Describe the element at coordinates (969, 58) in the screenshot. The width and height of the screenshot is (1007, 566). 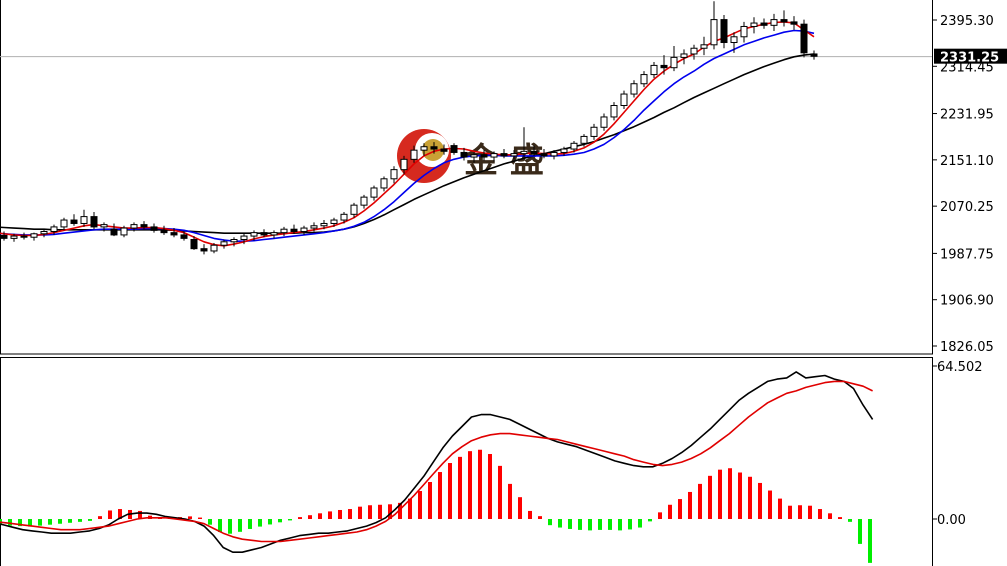
I see `current-price-label: 2331.25` at that location.